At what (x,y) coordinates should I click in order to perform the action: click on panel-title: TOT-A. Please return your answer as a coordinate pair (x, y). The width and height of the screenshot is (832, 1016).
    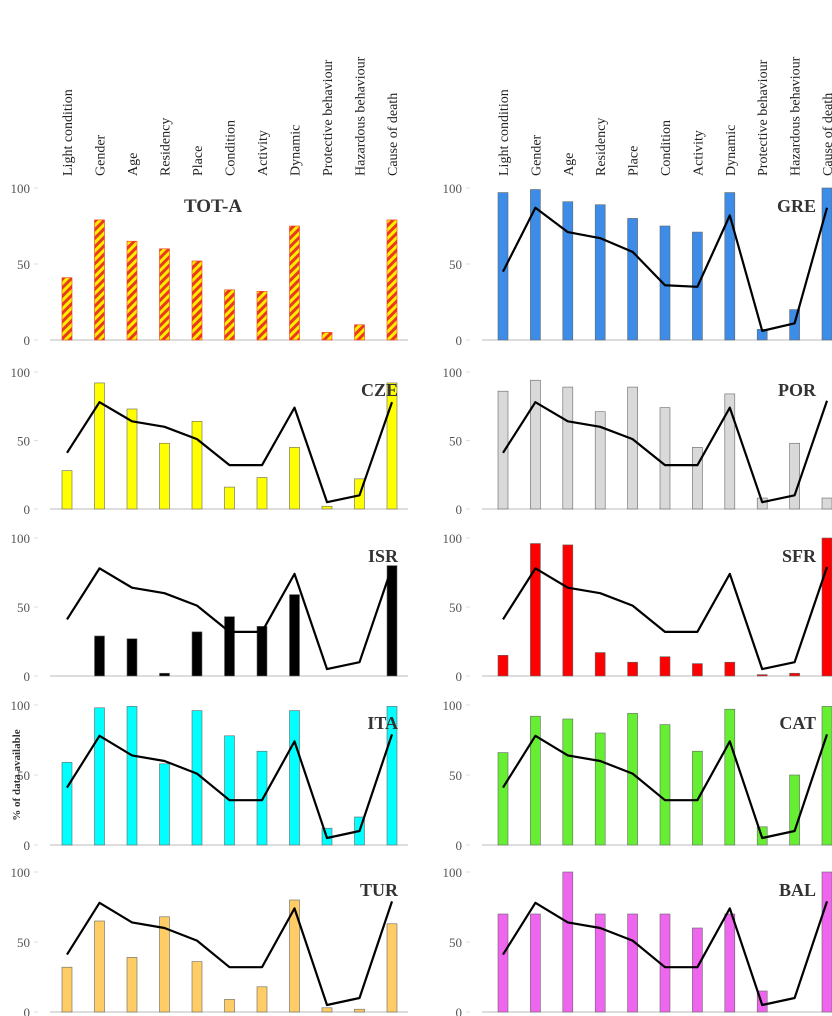
    Looking at the image, I should click on (213, 206).